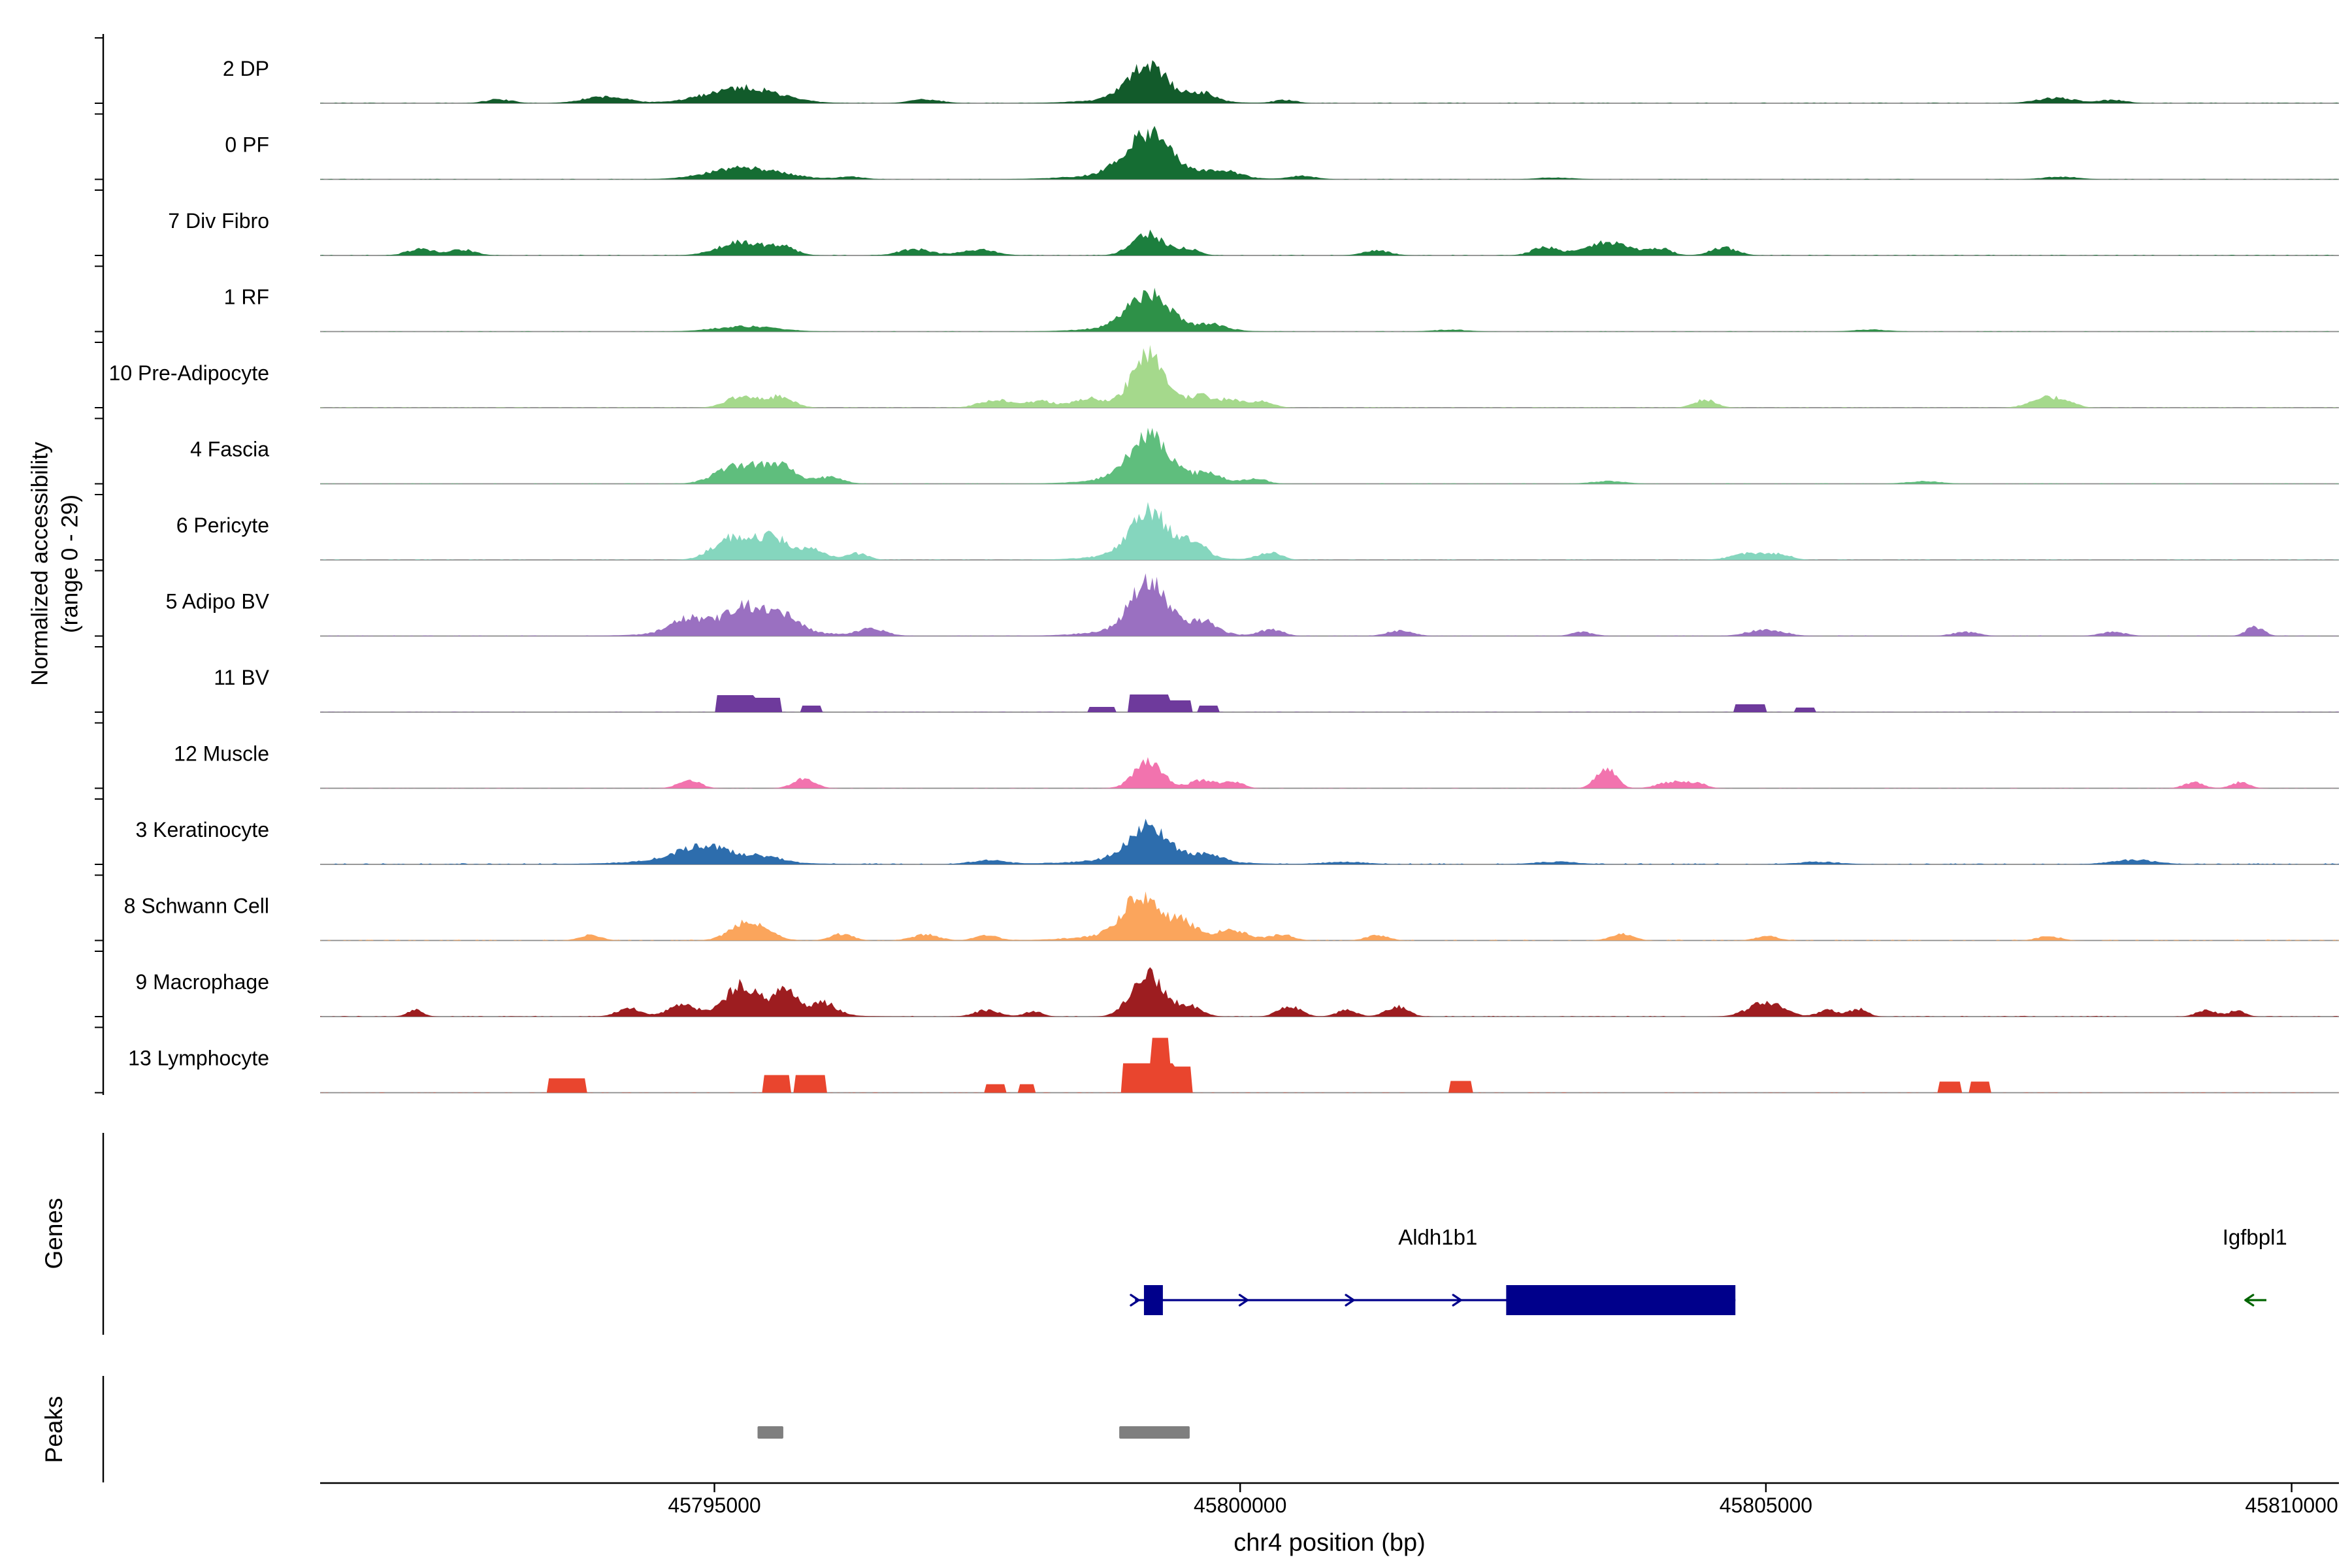 This screenshot has width=2352, height=1568. What do you see at coordinates (196, 906) in the screenshot?
I see `track-label: 8 Schwann Cell` at bounding box center [196, 906].